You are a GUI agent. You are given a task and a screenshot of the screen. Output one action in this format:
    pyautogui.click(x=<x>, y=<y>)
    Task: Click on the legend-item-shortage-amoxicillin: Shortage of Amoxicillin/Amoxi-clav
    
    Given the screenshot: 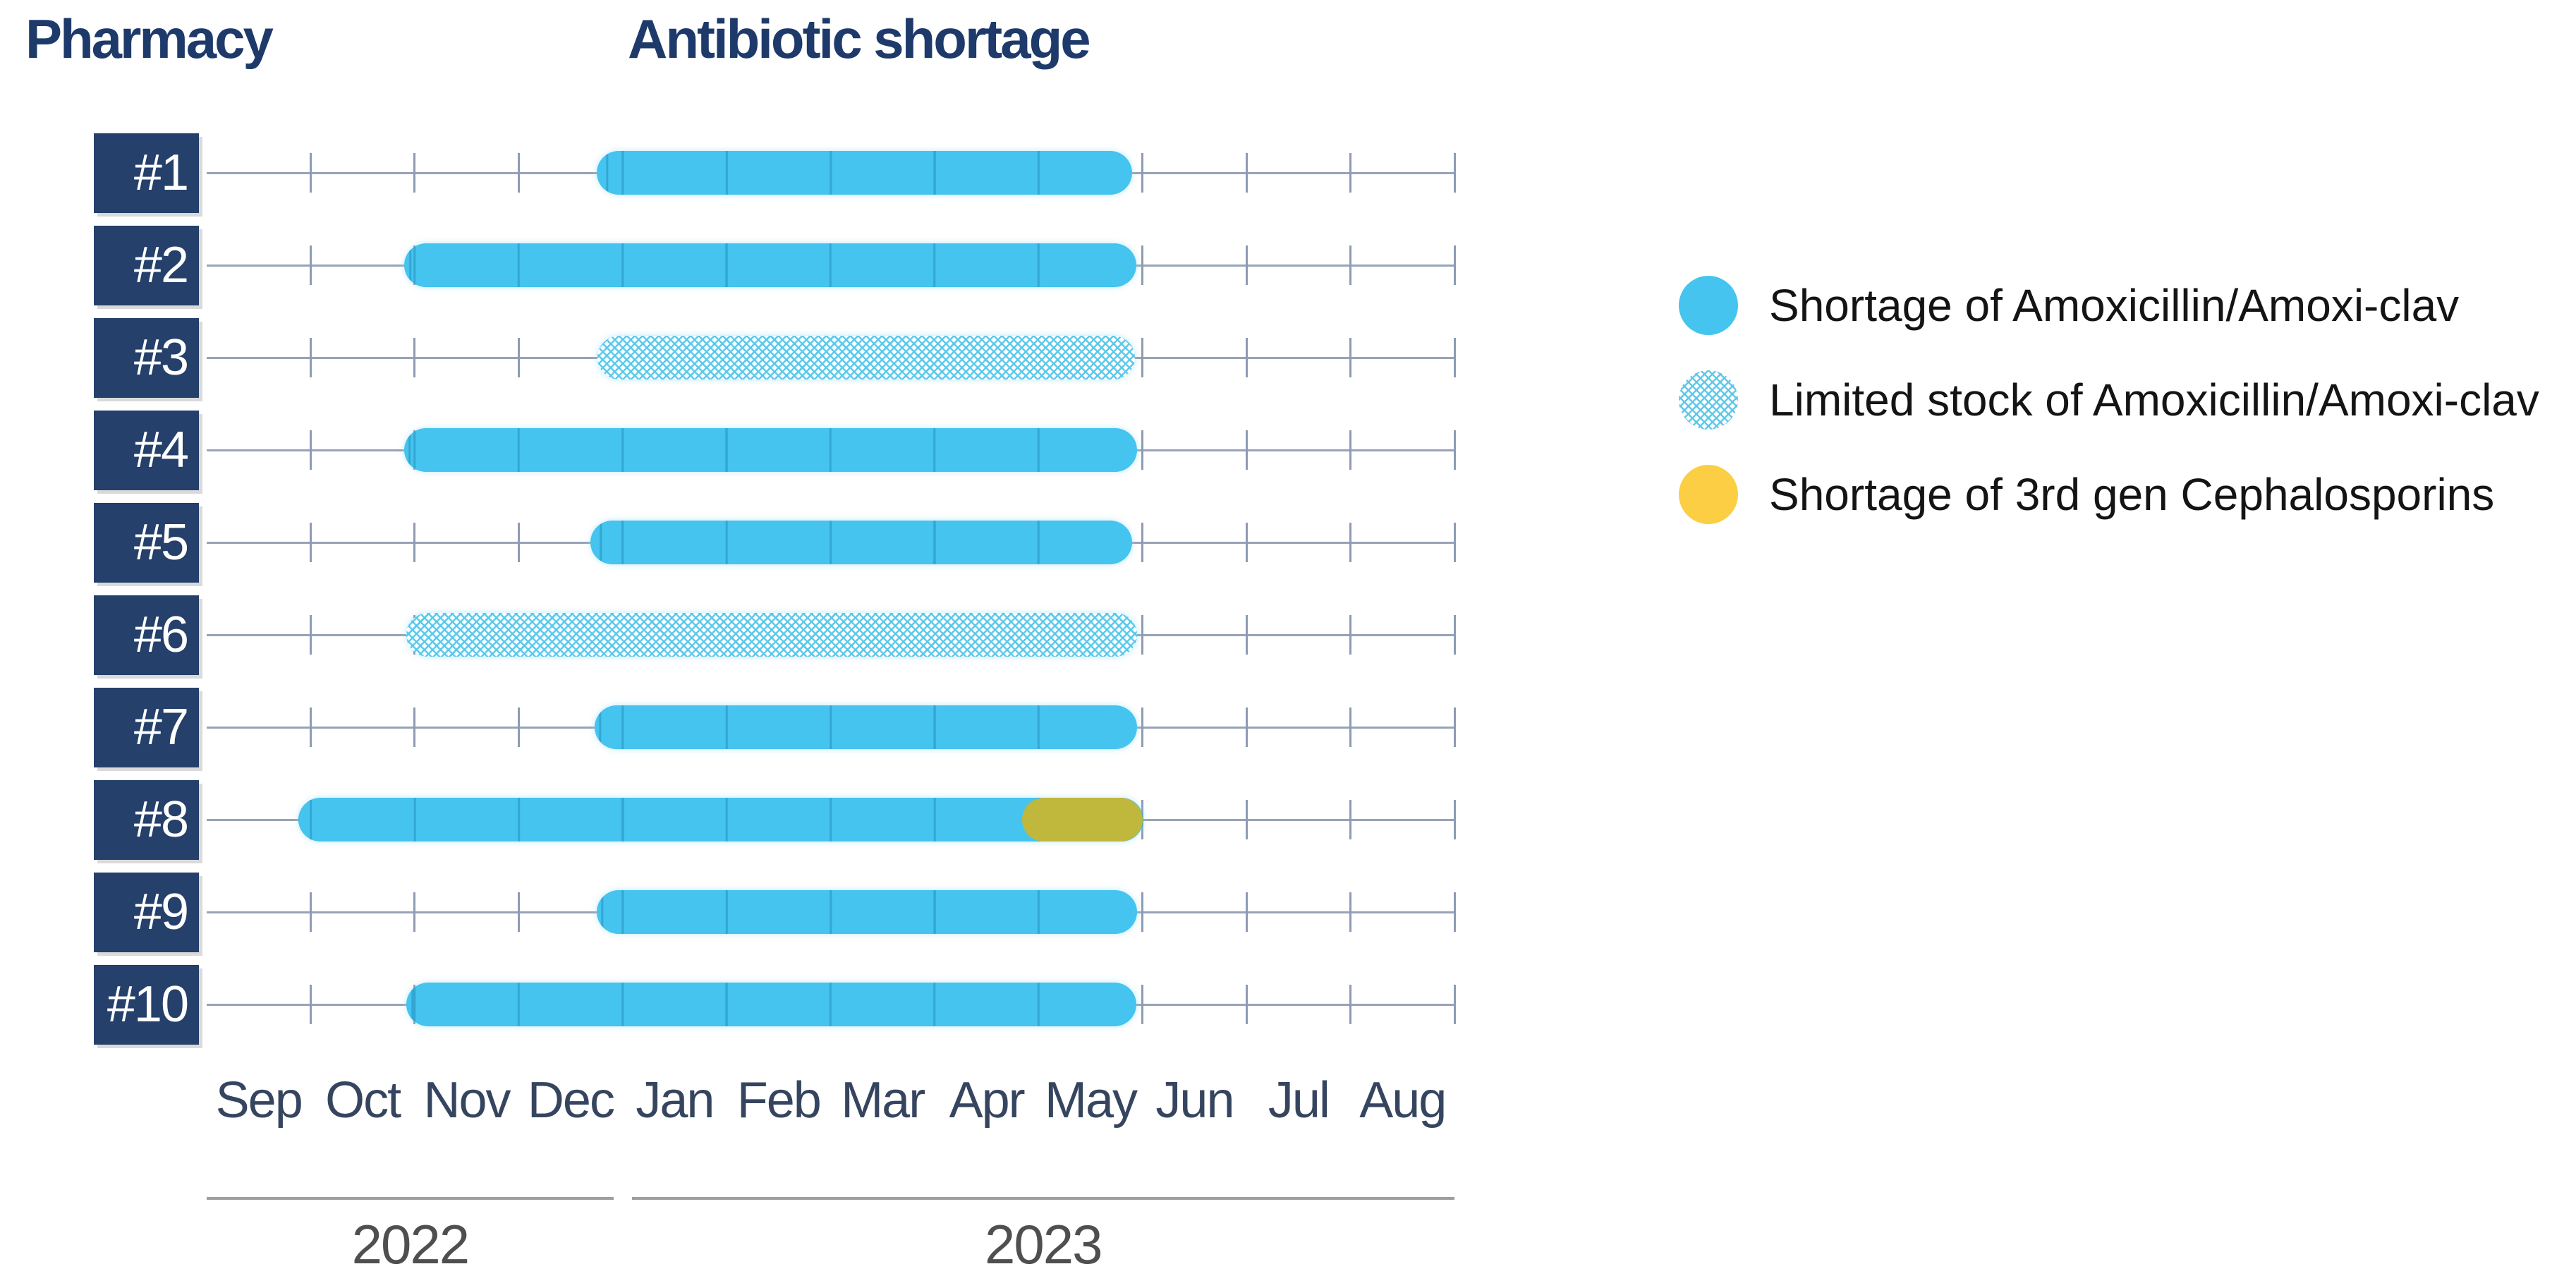 What is the action you would take?
    pyautogui.click(x=2109, y=305)
    